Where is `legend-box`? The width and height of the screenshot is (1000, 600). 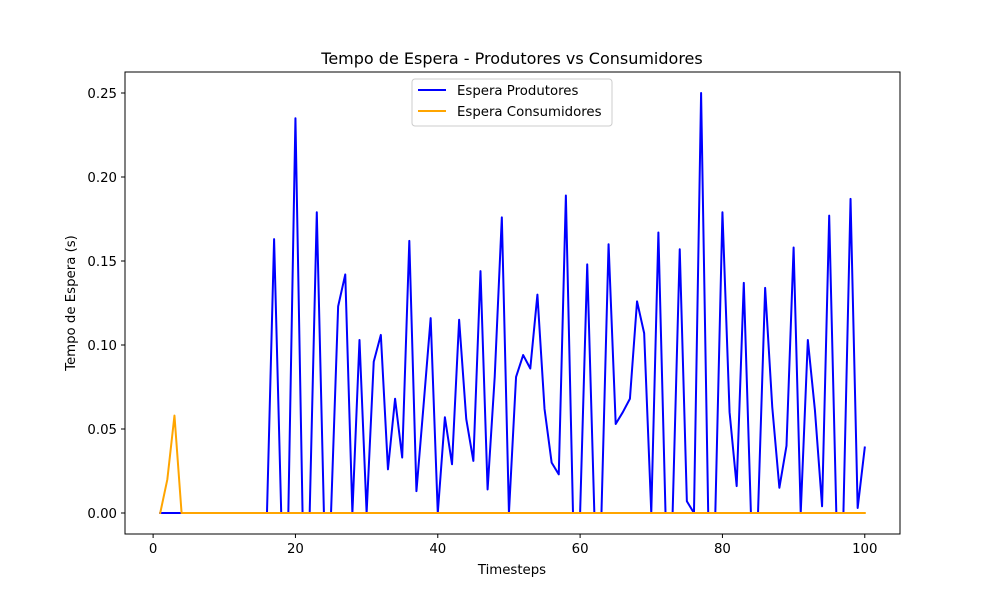 legend-box is located at coordinates (512, 102).